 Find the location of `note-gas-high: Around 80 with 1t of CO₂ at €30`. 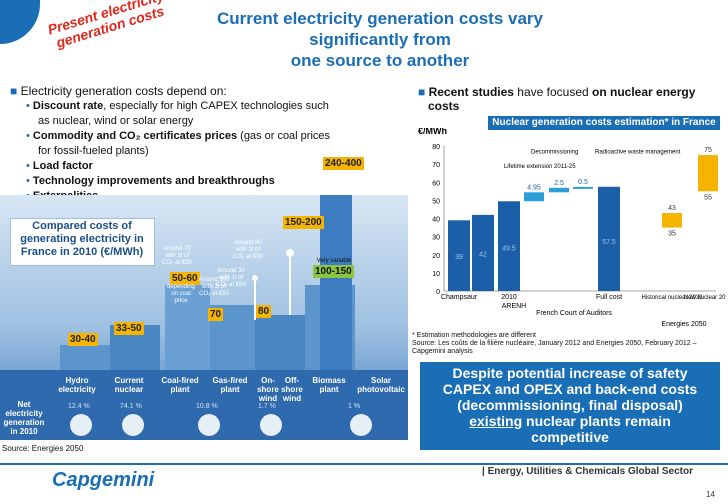

note-gas-high: Around 80 with 1t of CO₂ at €30 is located at coordinates (248, 250).